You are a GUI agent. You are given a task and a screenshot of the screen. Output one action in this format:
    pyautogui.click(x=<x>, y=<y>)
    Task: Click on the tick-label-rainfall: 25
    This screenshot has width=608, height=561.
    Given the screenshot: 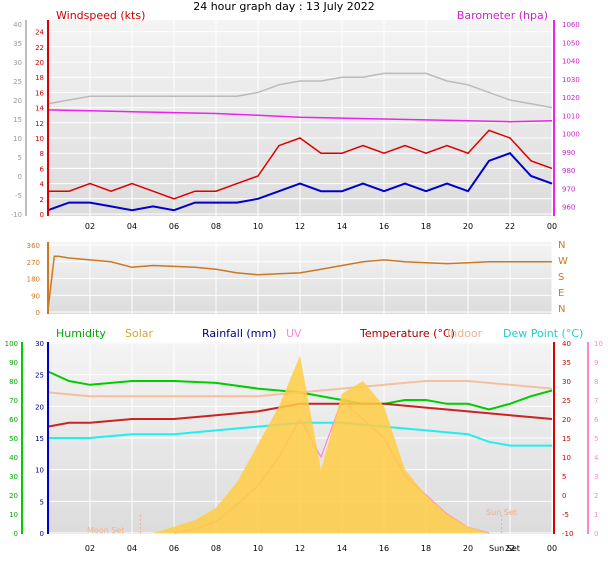 What is the action you would take?
    pyautogui.click(x=39, y=376)
    